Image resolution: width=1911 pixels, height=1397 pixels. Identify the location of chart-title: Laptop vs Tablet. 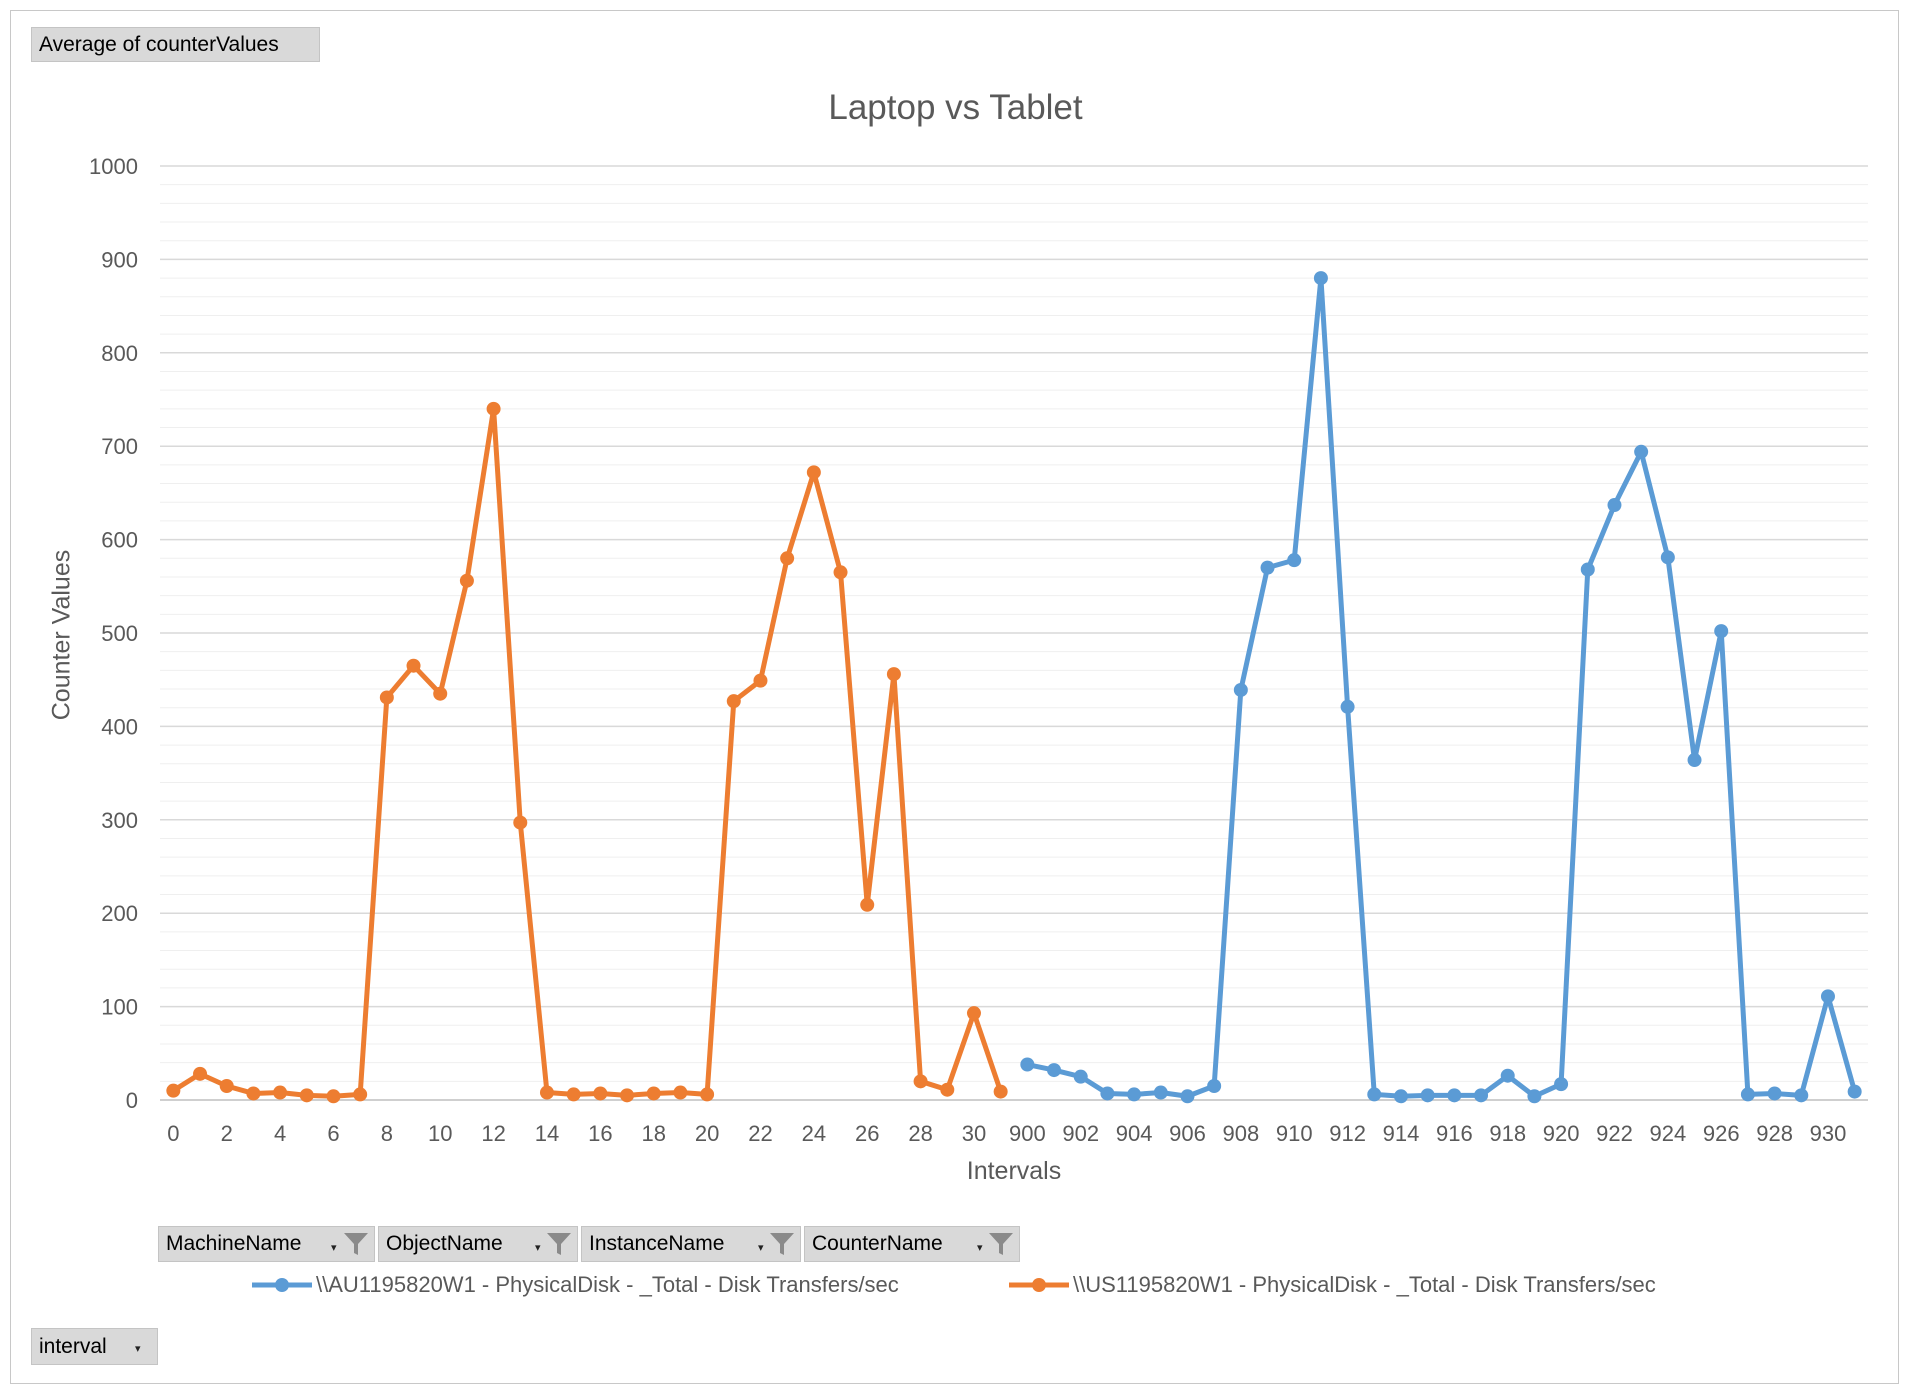
(955, 107).